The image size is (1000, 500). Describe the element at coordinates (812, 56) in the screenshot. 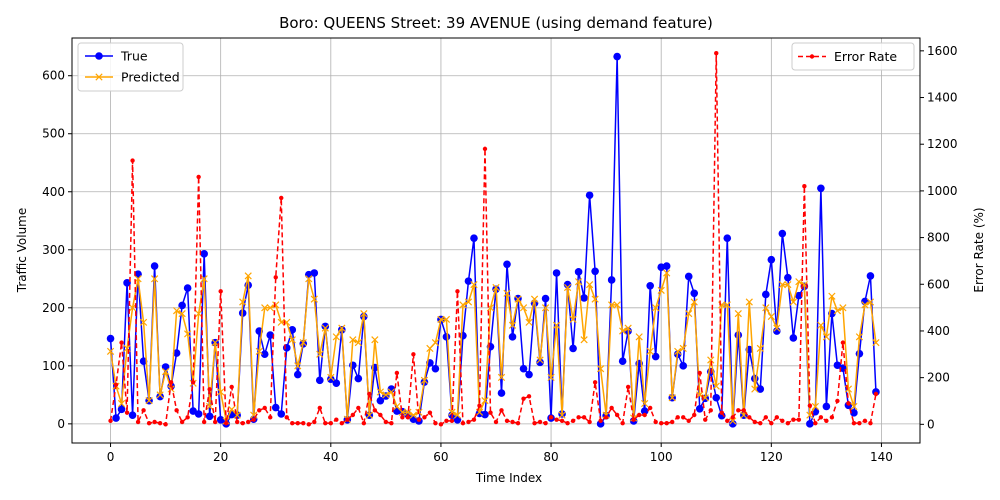

I see `legend-marker-error-rate` at that location.